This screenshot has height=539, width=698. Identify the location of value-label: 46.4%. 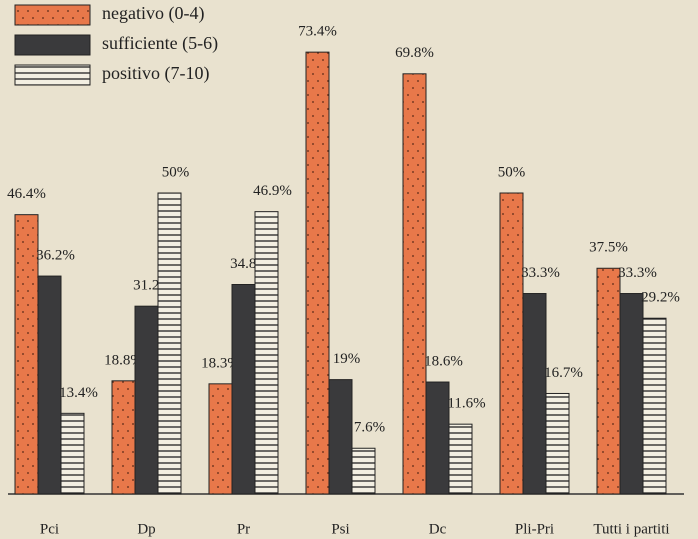
(26, 194).